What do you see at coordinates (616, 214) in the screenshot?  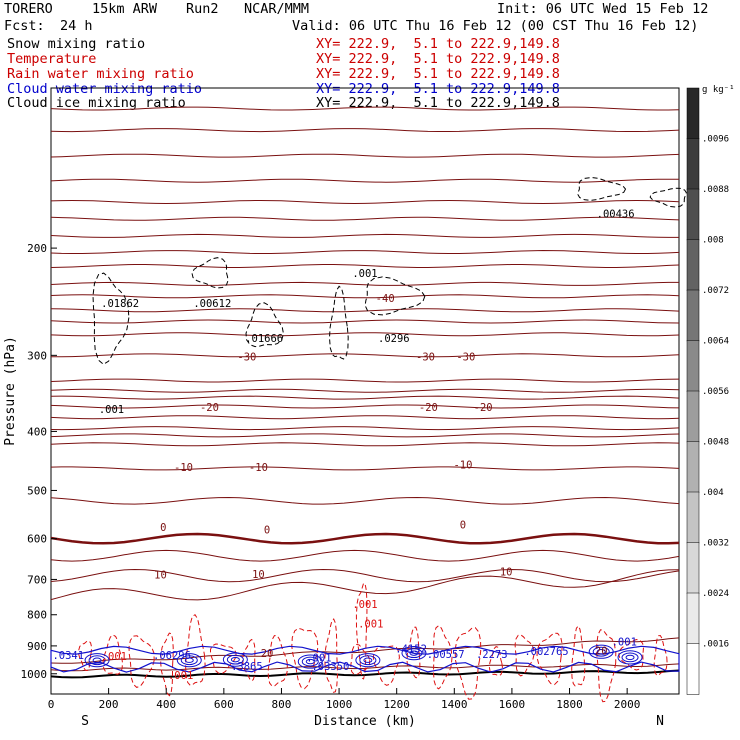 I see `snow-label: .00436` at bounding box center [616, 214].